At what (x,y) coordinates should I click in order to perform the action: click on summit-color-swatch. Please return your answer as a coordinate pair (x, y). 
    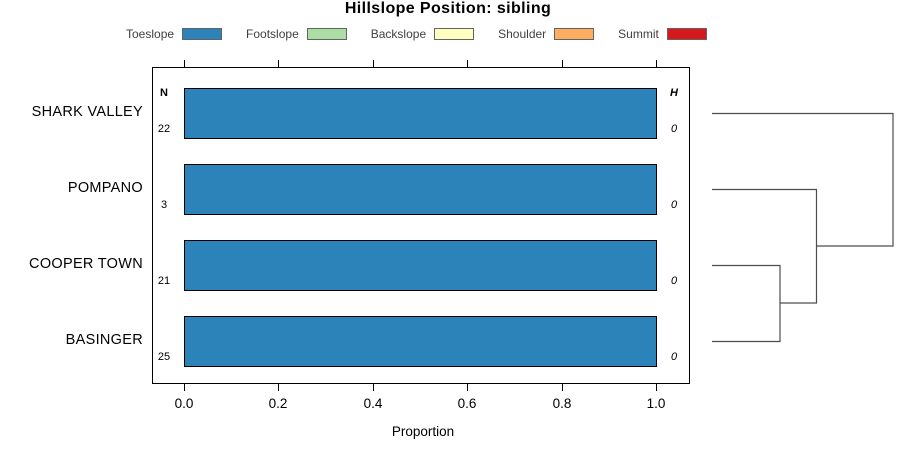
    Looking at the image, I should click on (686, 34).